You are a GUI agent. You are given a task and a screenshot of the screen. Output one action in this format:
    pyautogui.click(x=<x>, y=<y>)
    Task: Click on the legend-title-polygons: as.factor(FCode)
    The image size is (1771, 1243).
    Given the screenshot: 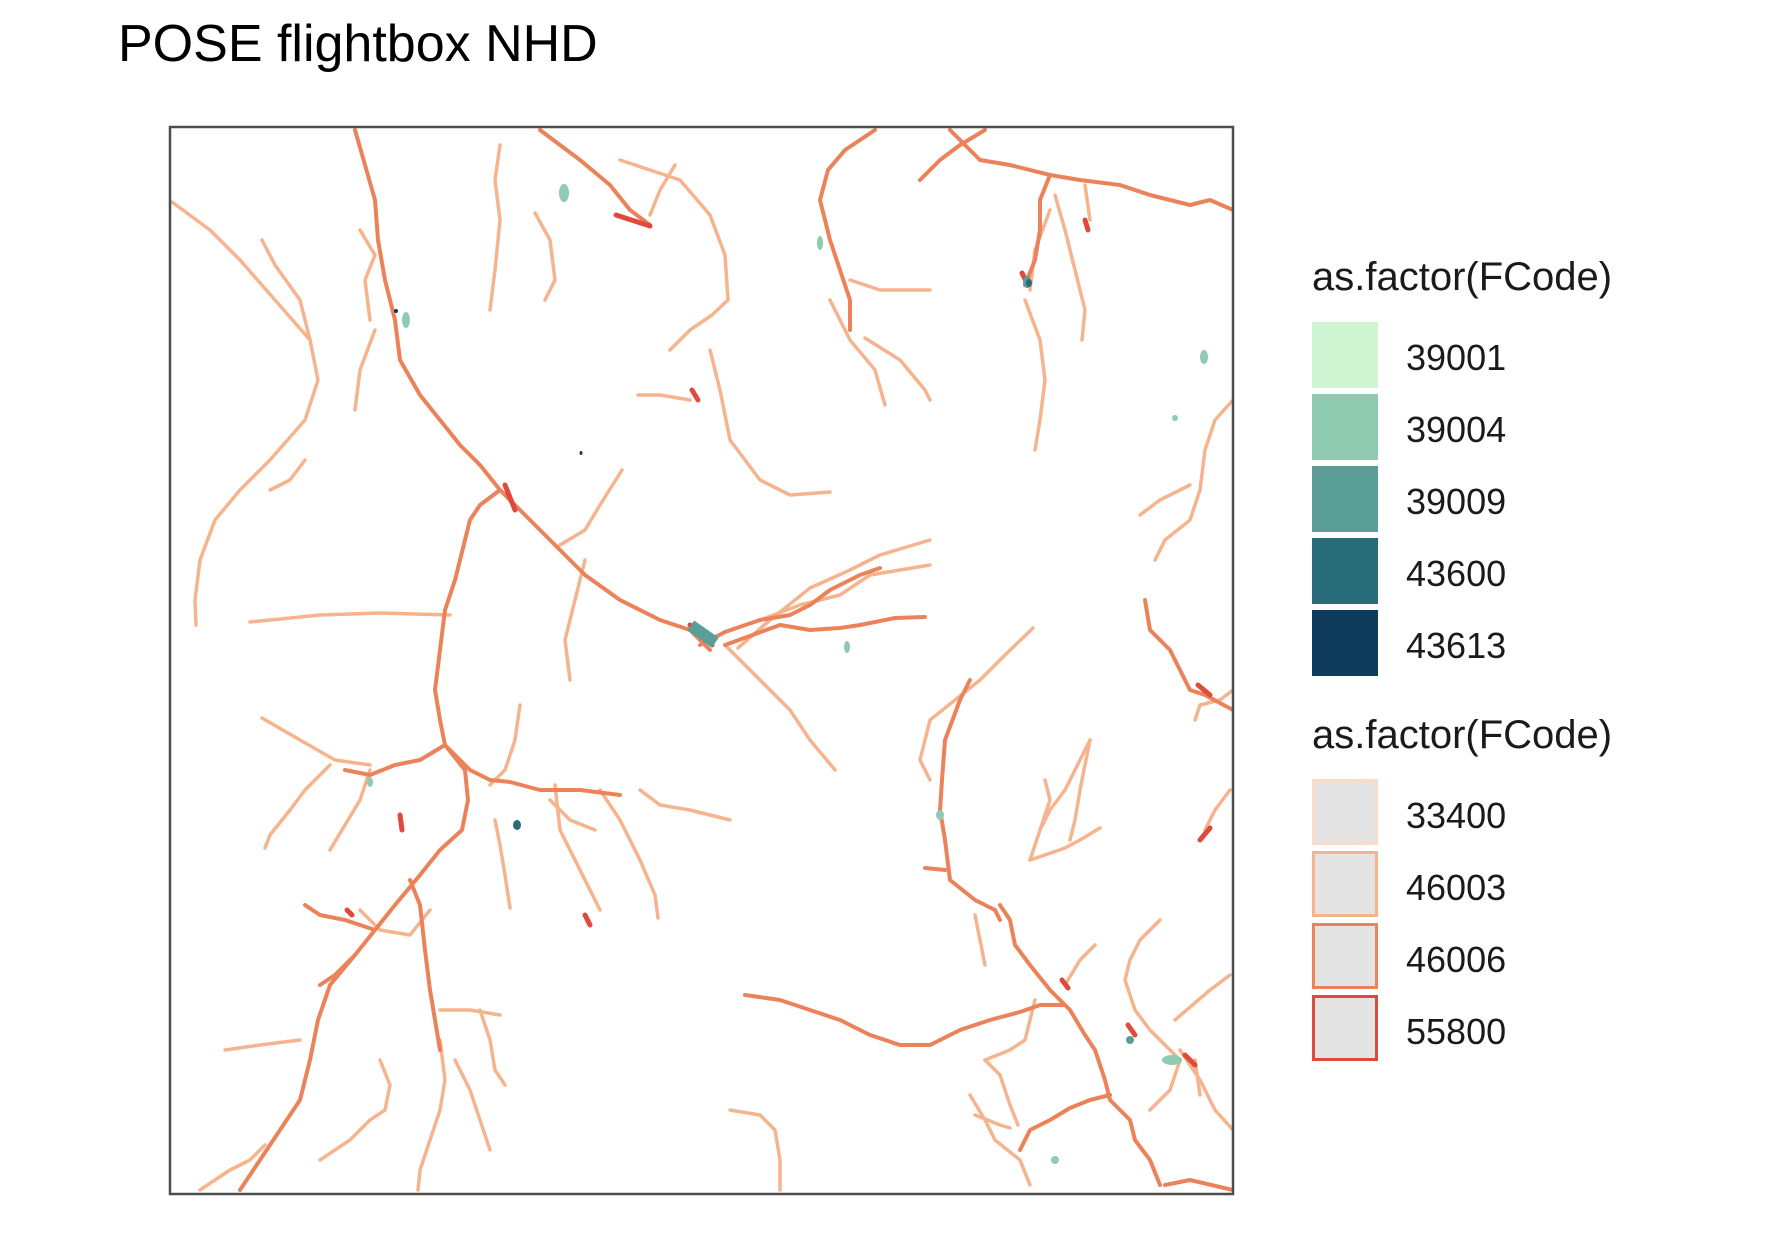 What is the action you would take?
    pyautogui.click(x=1462, y=277)
    